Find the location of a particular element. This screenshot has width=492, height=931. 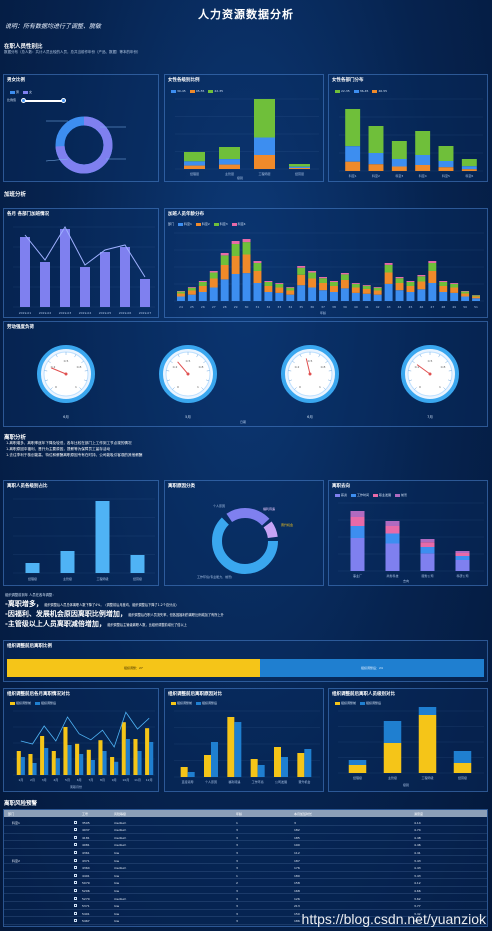

risk-cell-4: 4.66 is located at coordinates (417, 890).